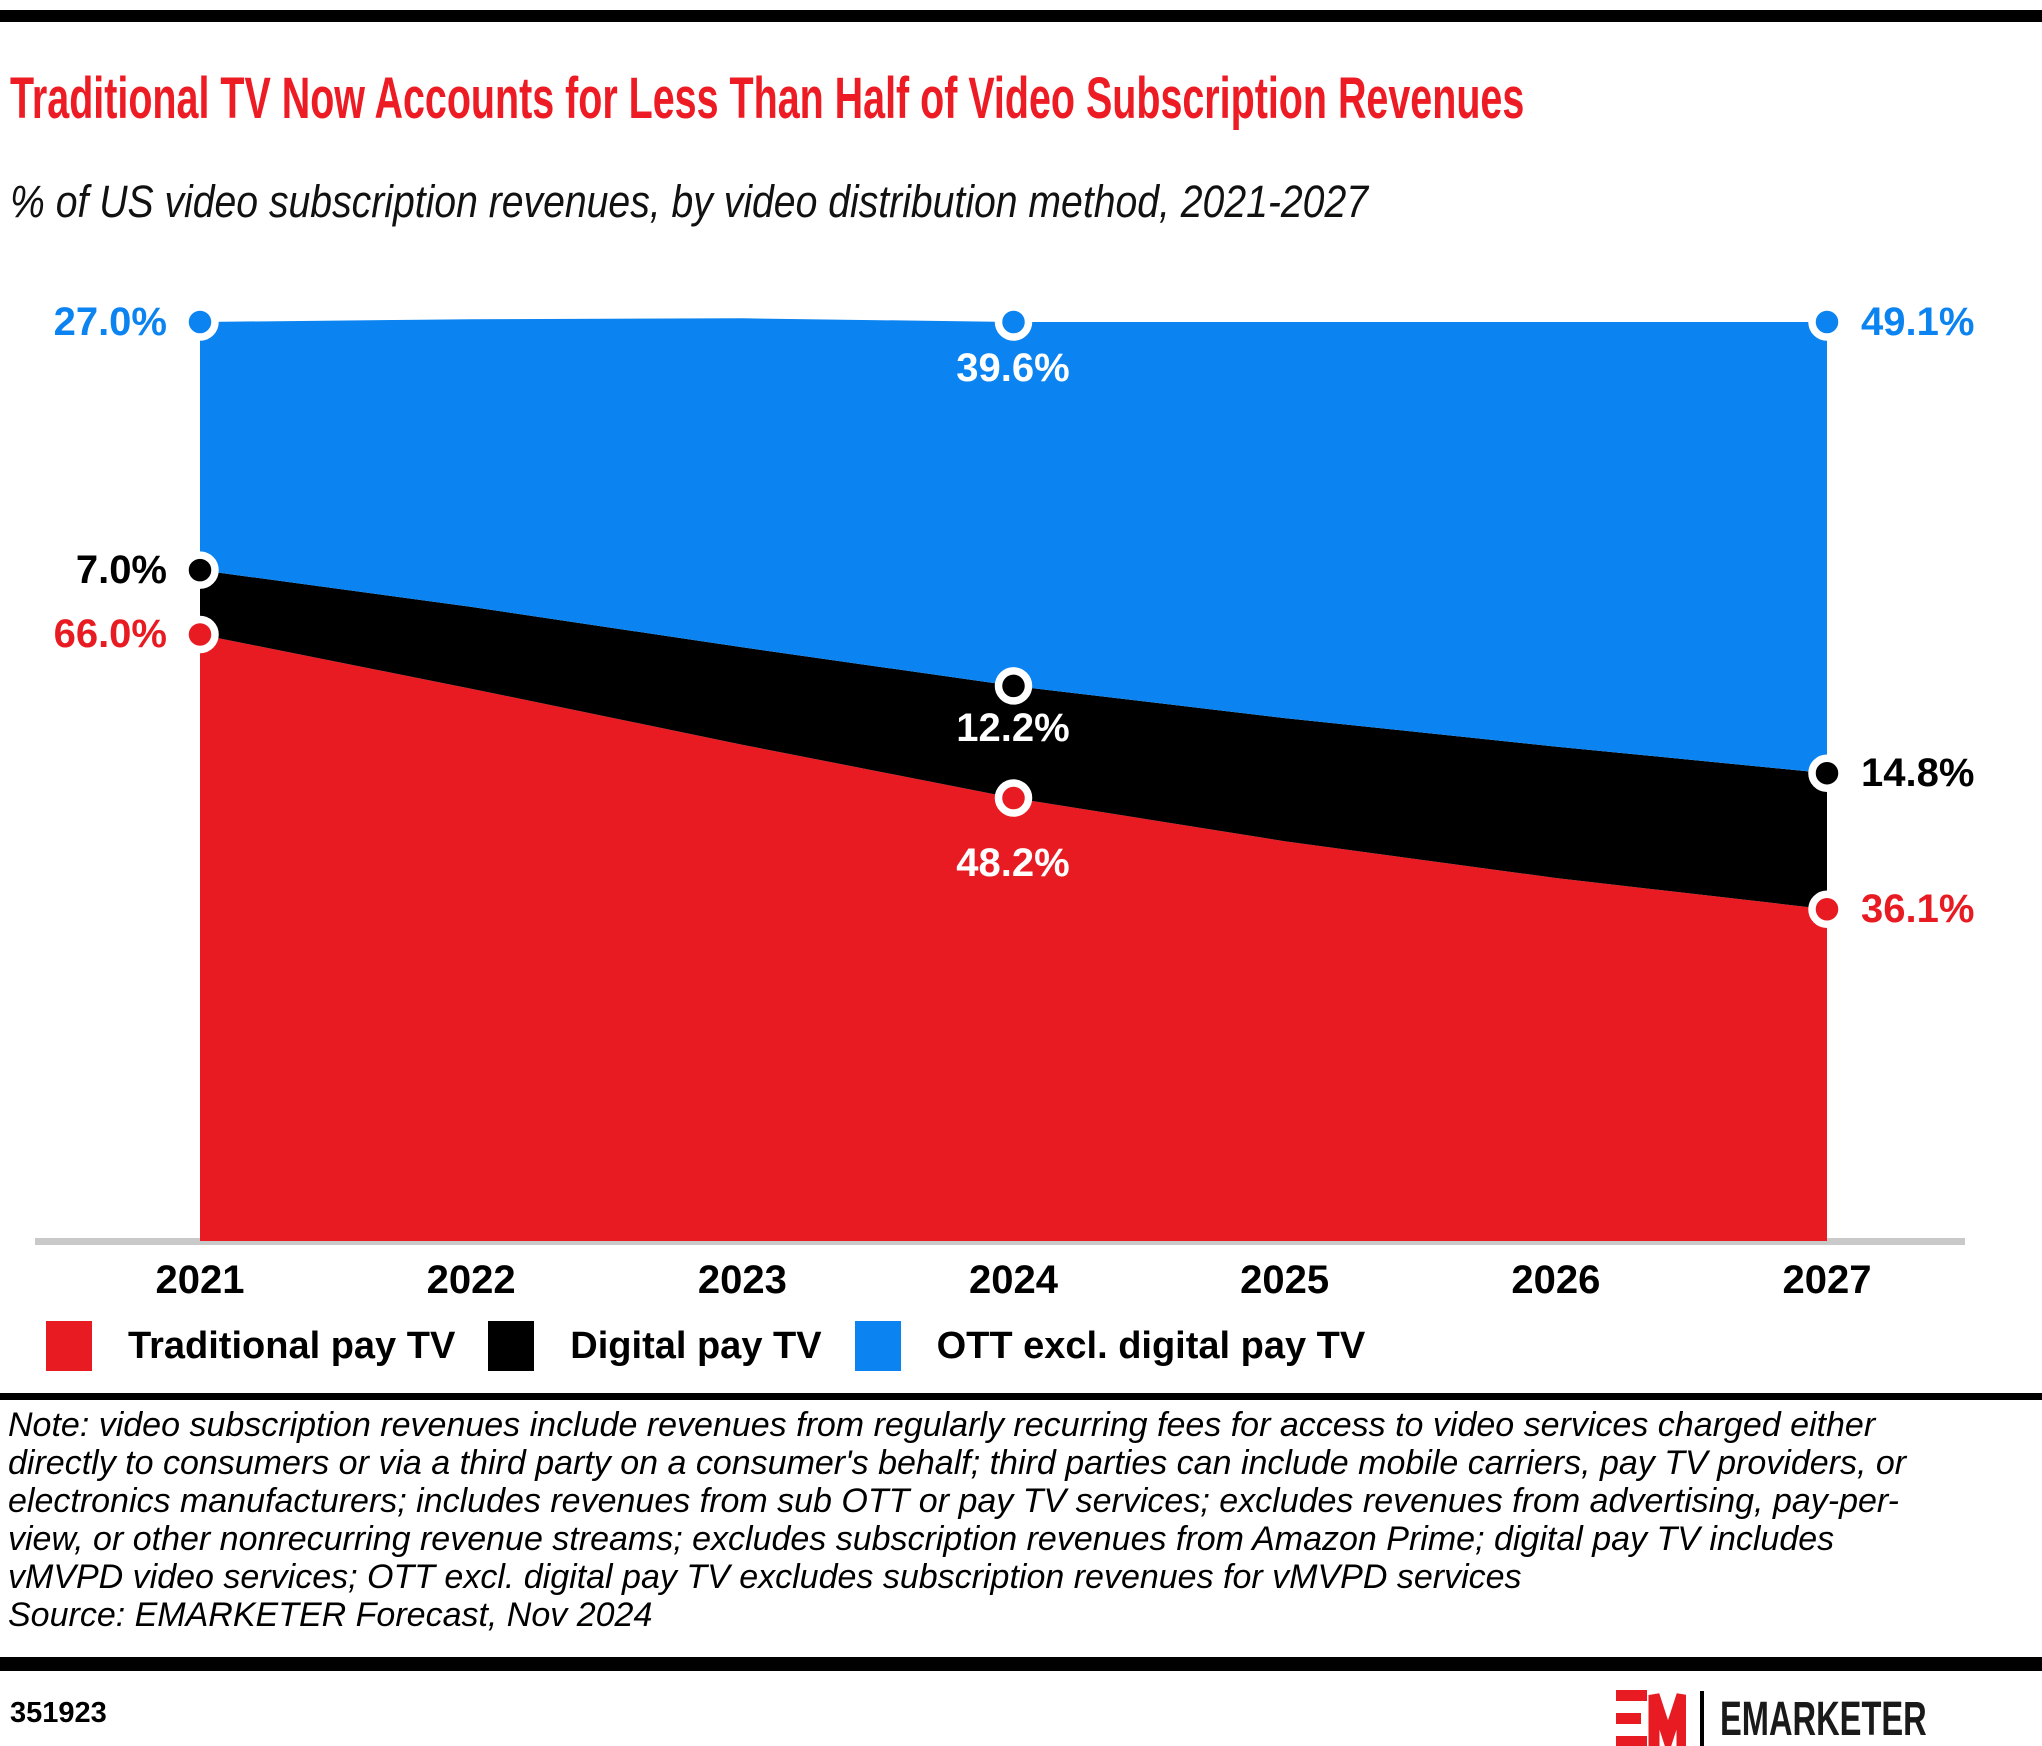 This screenshot has width=2042, height=1746. What do you see at coordinates (69, 1346) in the screenshot?
I see `legend-swatch-traditional` at bounding box center [69, 1346].